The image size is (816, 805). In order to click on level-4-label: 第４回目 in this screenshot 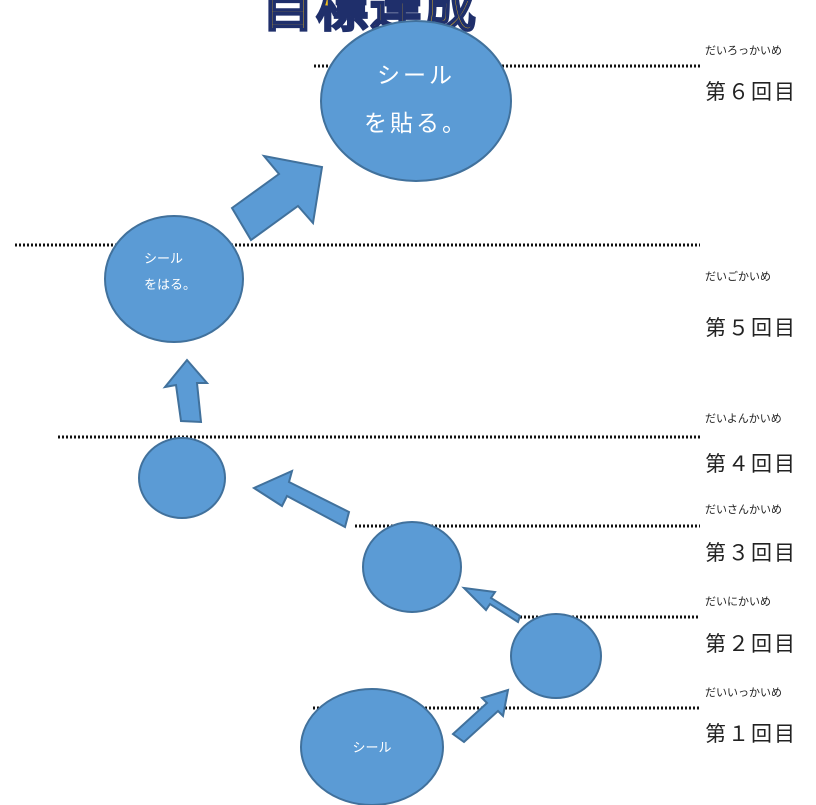, I will do `click(751, 464)`.